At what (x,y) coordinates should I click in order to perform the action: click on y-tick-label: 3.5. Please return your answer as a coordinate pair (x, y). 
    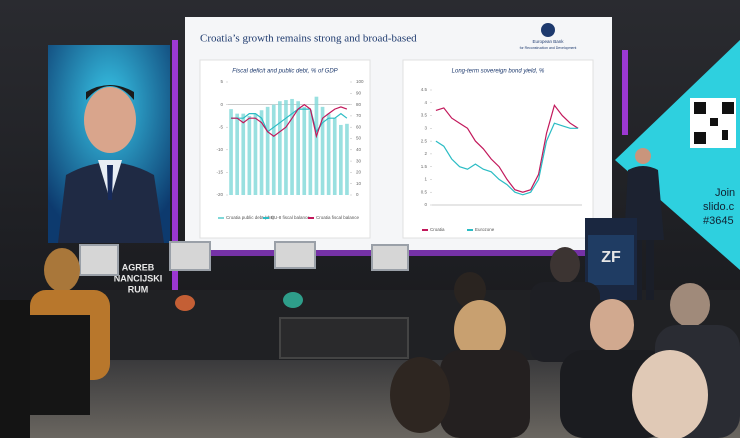
    Looking at the image, I should click on (424, 115).